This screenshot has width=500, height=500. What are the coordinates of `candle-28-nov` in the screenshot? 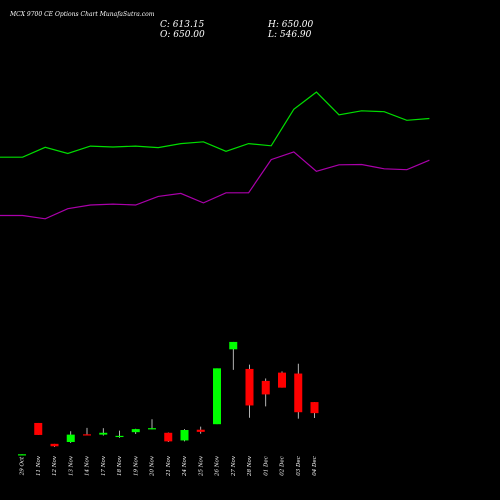 It's located at (249, 391).